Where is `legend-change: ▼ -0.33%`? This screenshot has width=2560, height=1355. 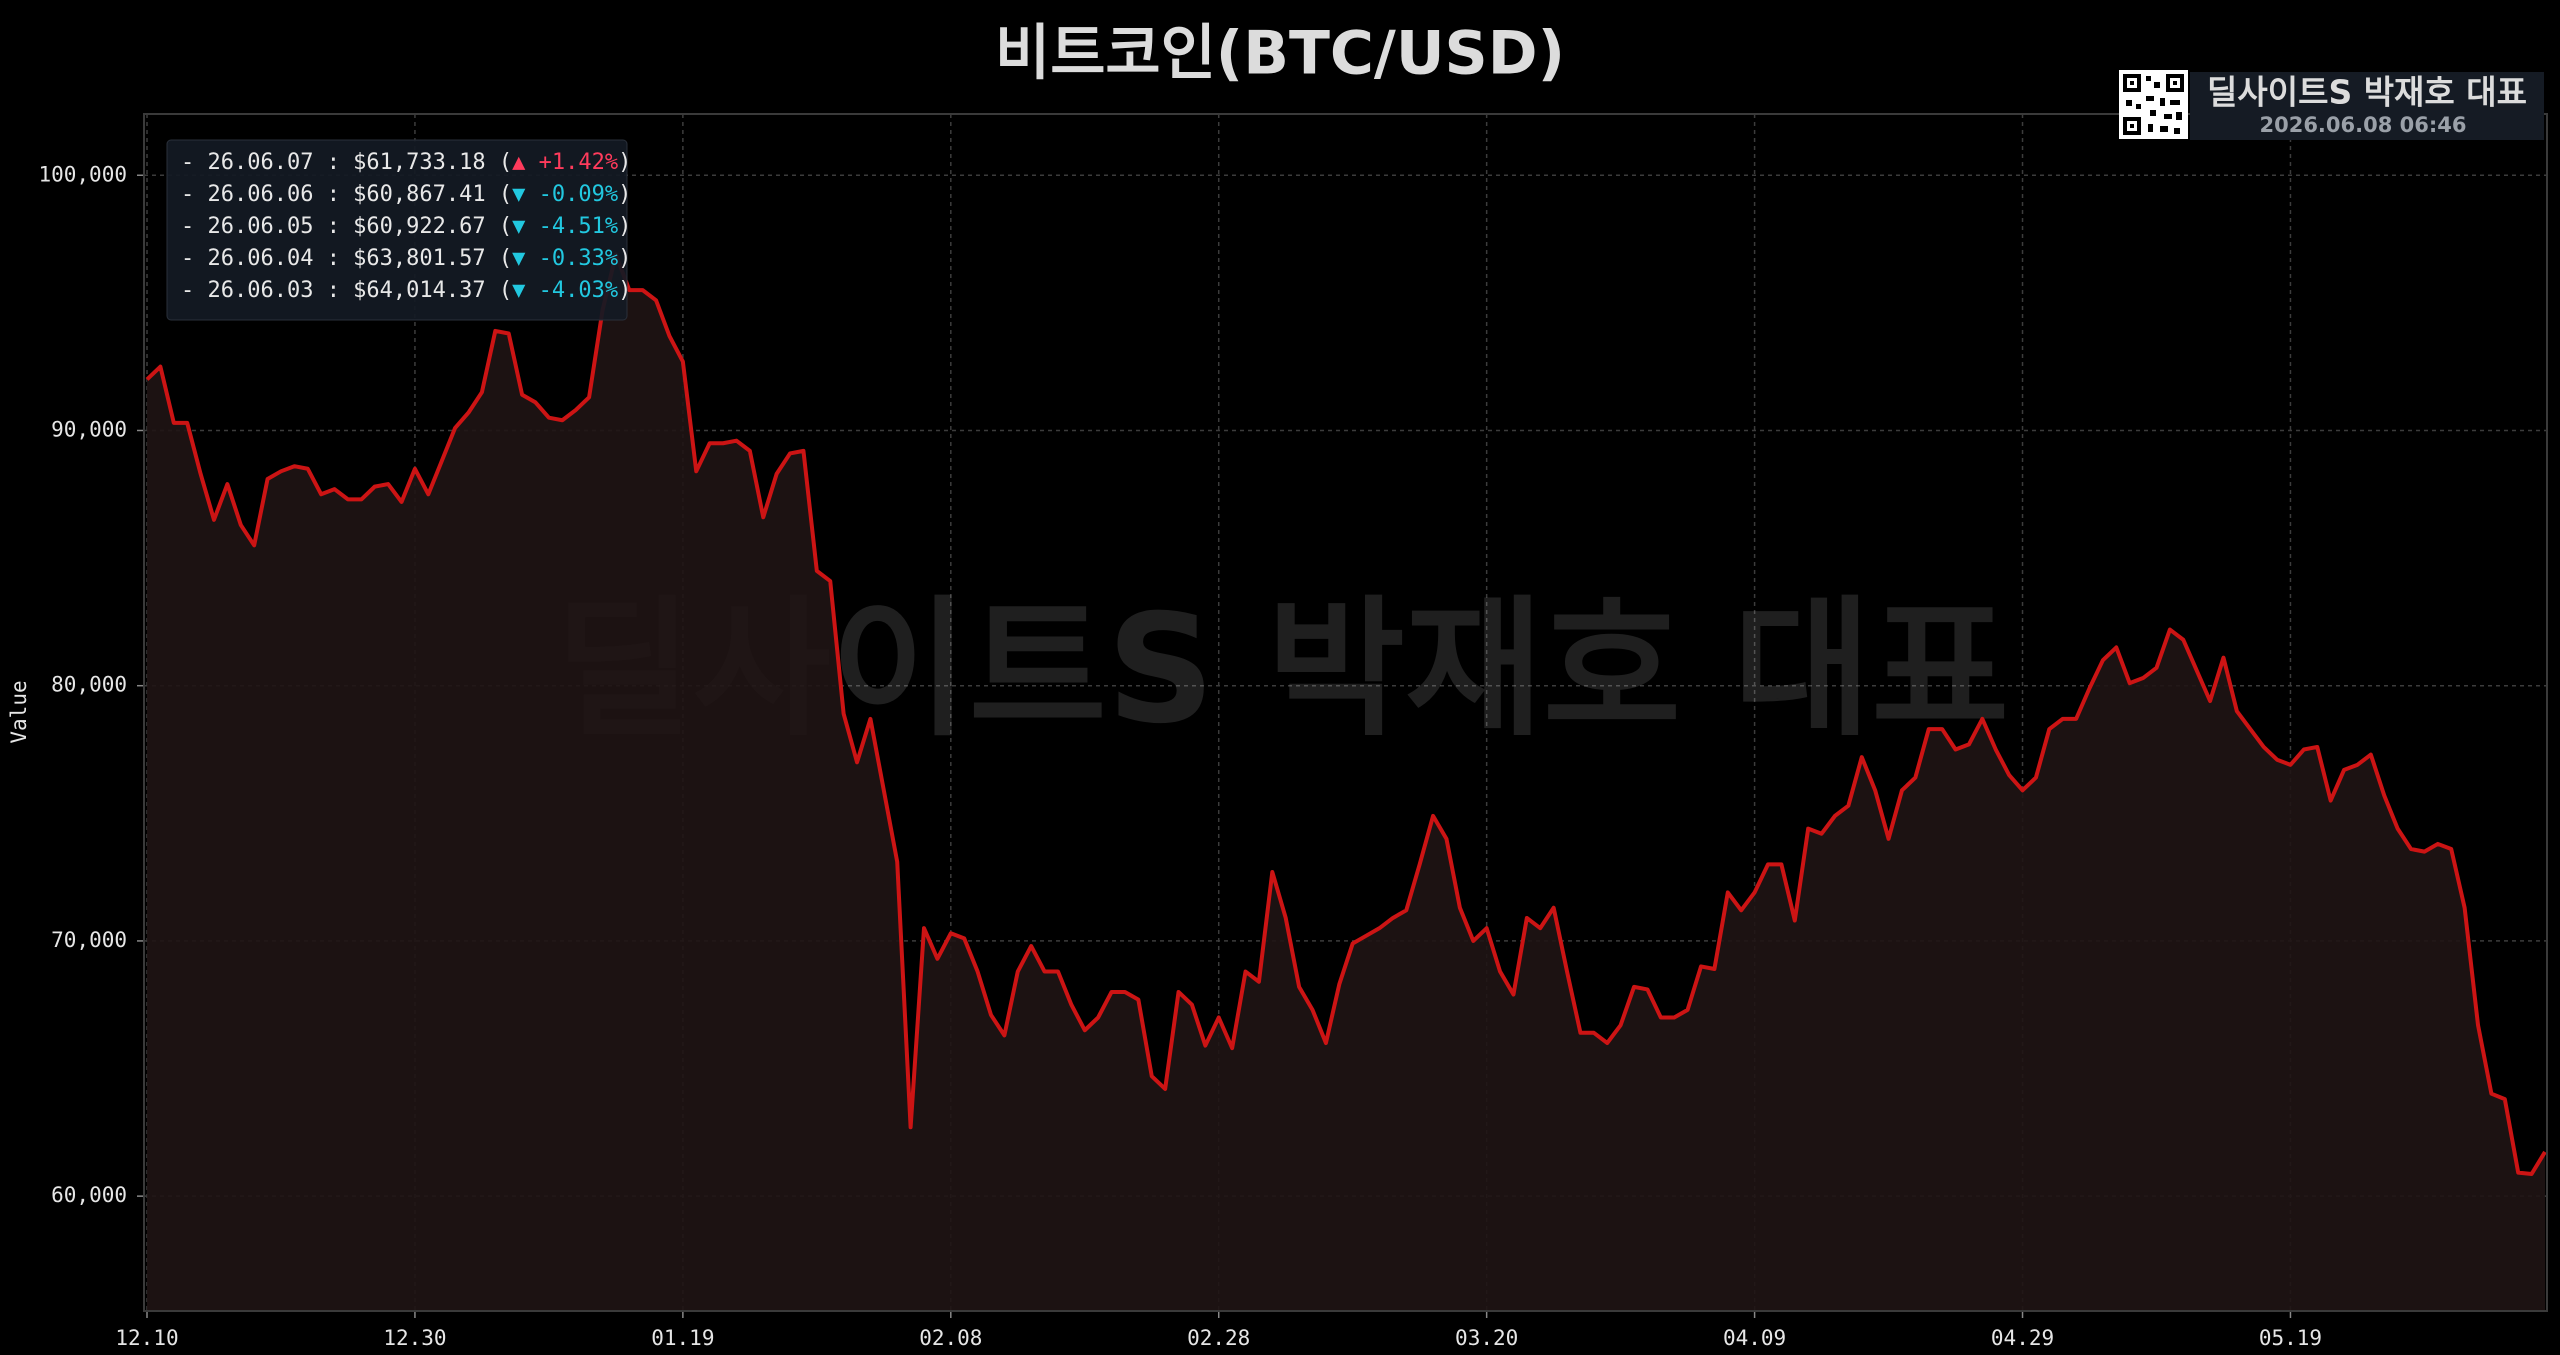
legend-change: ▼ -0.33% is located at coordinates (565, 258).